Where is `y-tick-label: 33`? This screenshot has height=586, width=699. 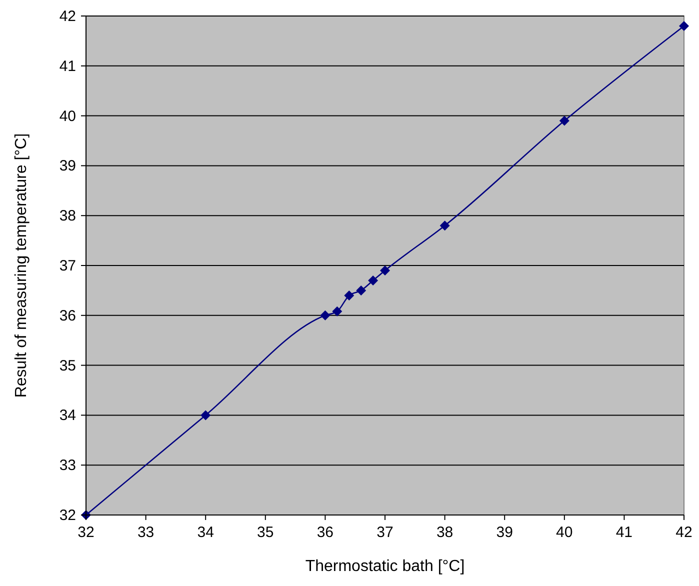 y-tick-label: 33 is located at coordinates (67, 465).